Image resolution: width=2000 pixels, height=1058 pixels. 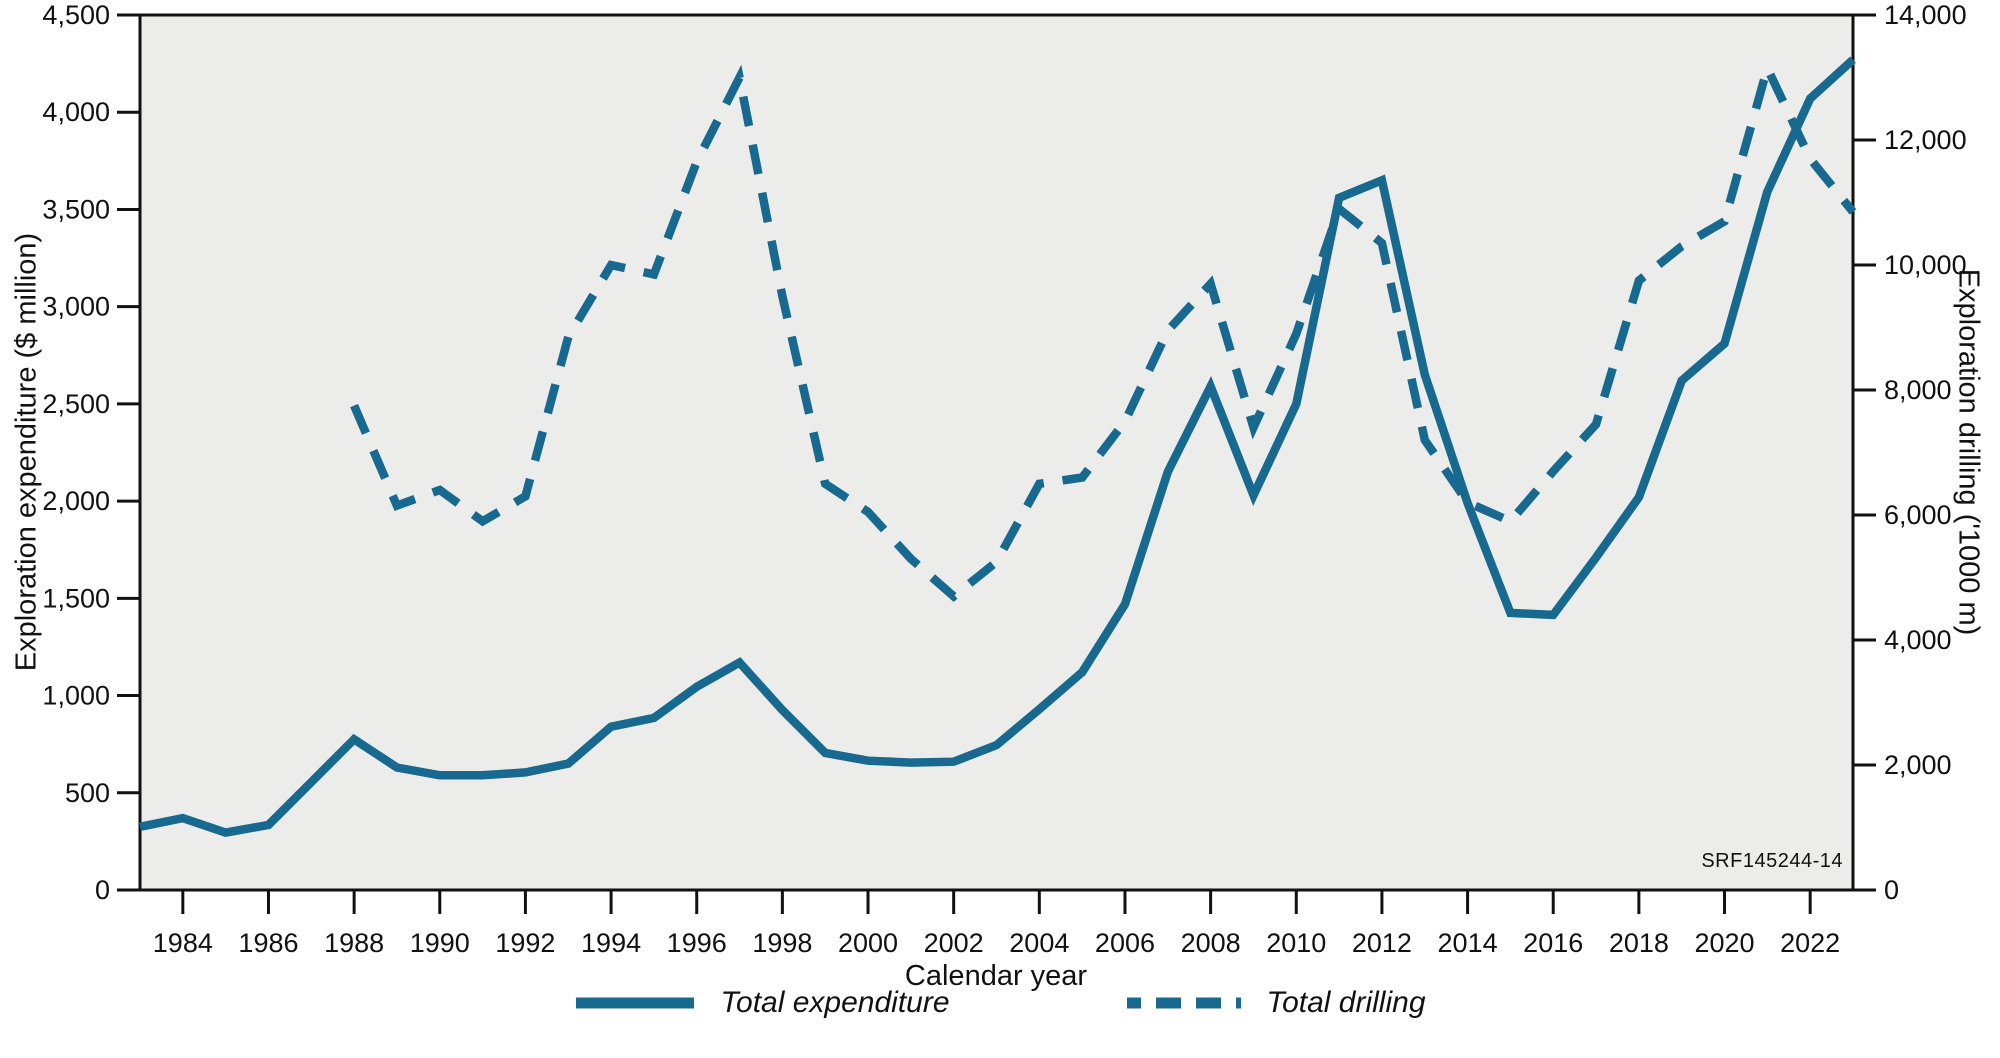 What do you see at coordinates (76, 307) in the screenshot?
I see `y-left-tick-label: 3,000` at bounding box center [76, 307].